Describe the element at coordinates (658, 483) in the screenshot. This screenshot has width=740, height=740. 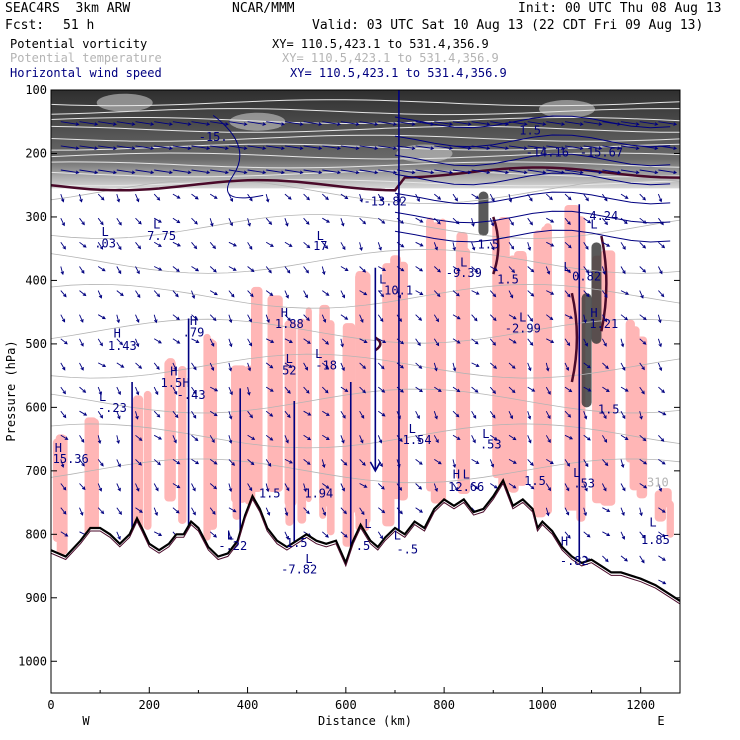
I see `contour-label-69: 310` at that location.